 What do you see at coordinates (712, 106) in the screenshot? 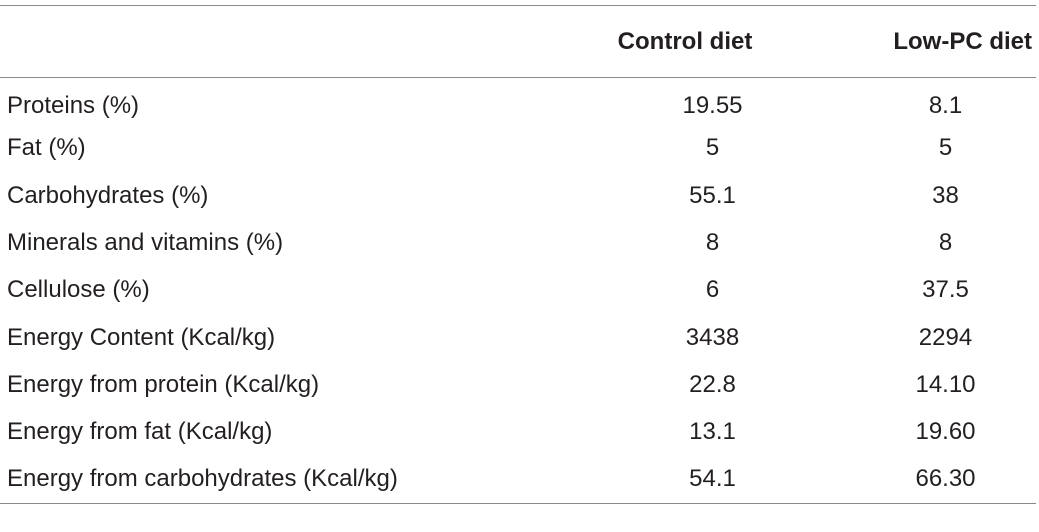
I see `control-value: 19.55` at bounding box center [712, 106].